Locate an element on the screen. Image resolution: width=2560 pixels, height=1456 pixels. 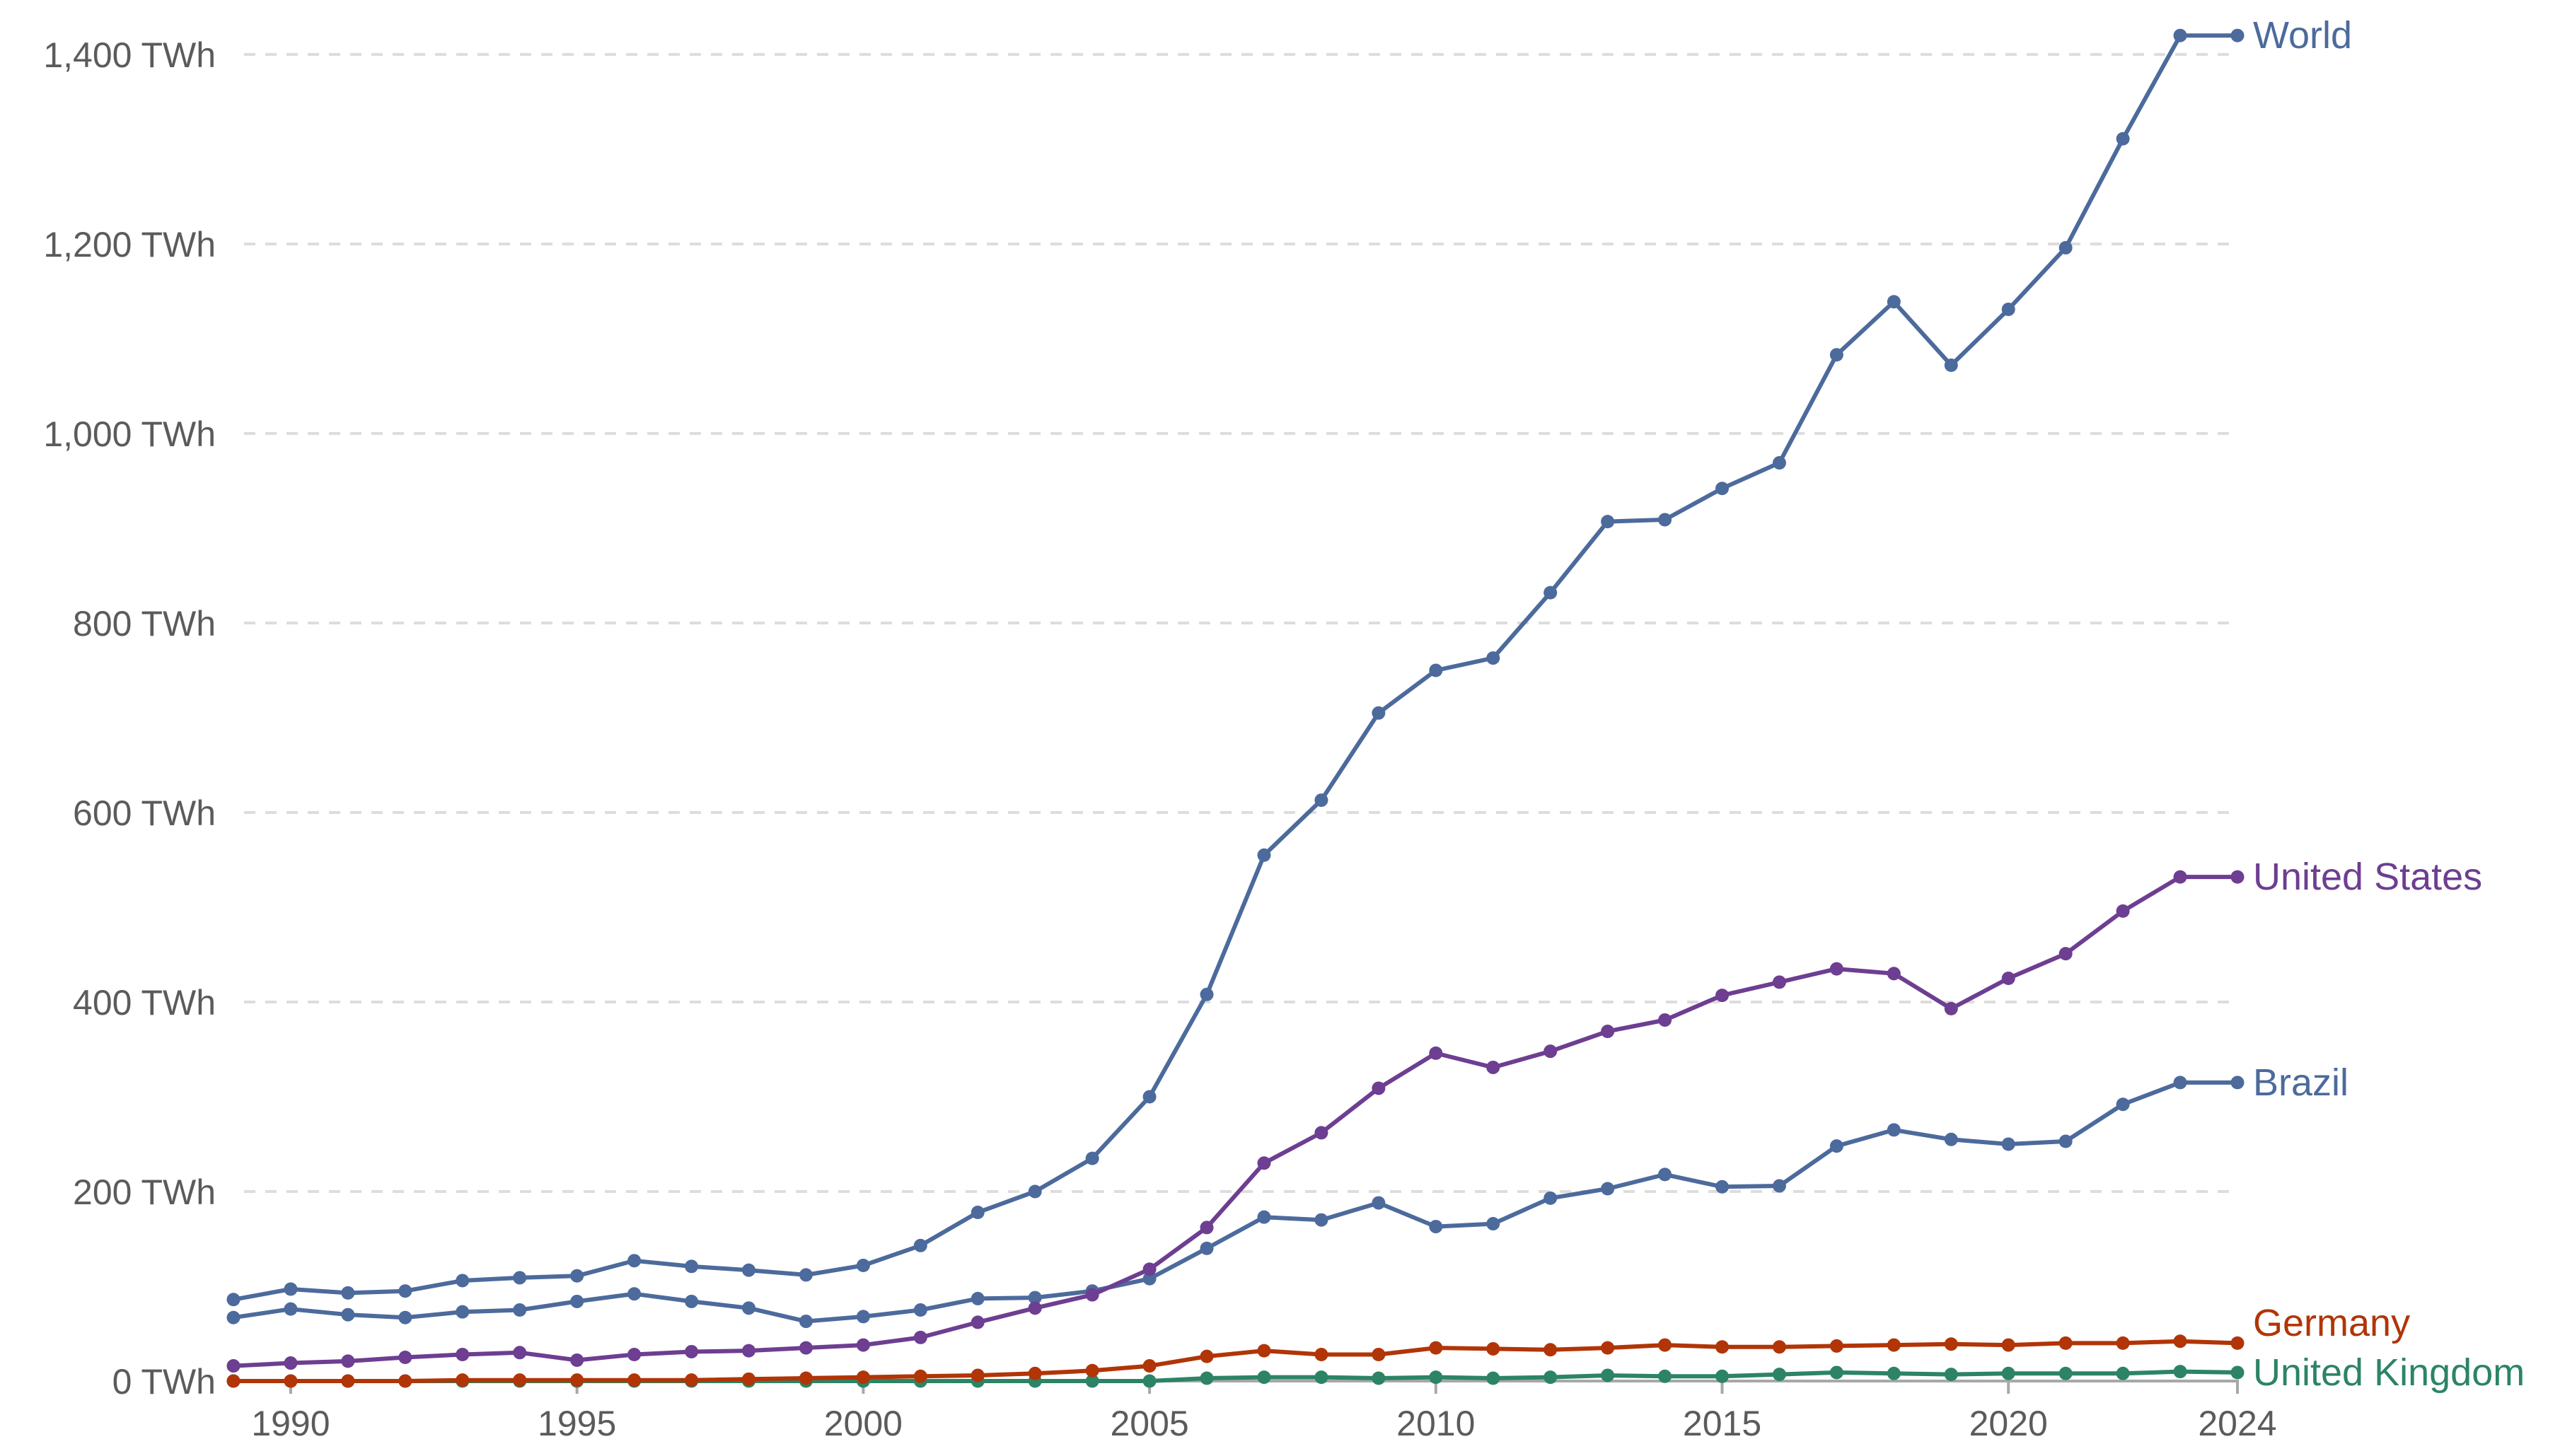
y-tick-label: 600 TWh is located at coordinates (144, 813).